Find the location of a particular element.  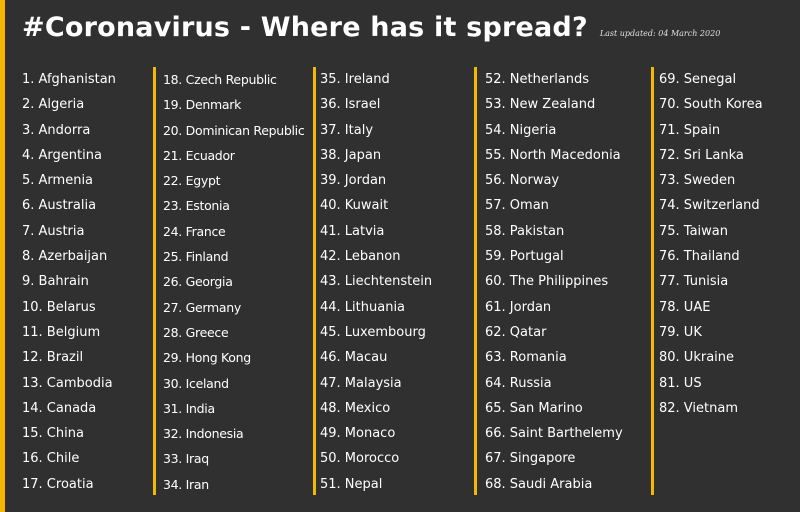

country-item: 49. Monaco is located at coordinates (358, 434).